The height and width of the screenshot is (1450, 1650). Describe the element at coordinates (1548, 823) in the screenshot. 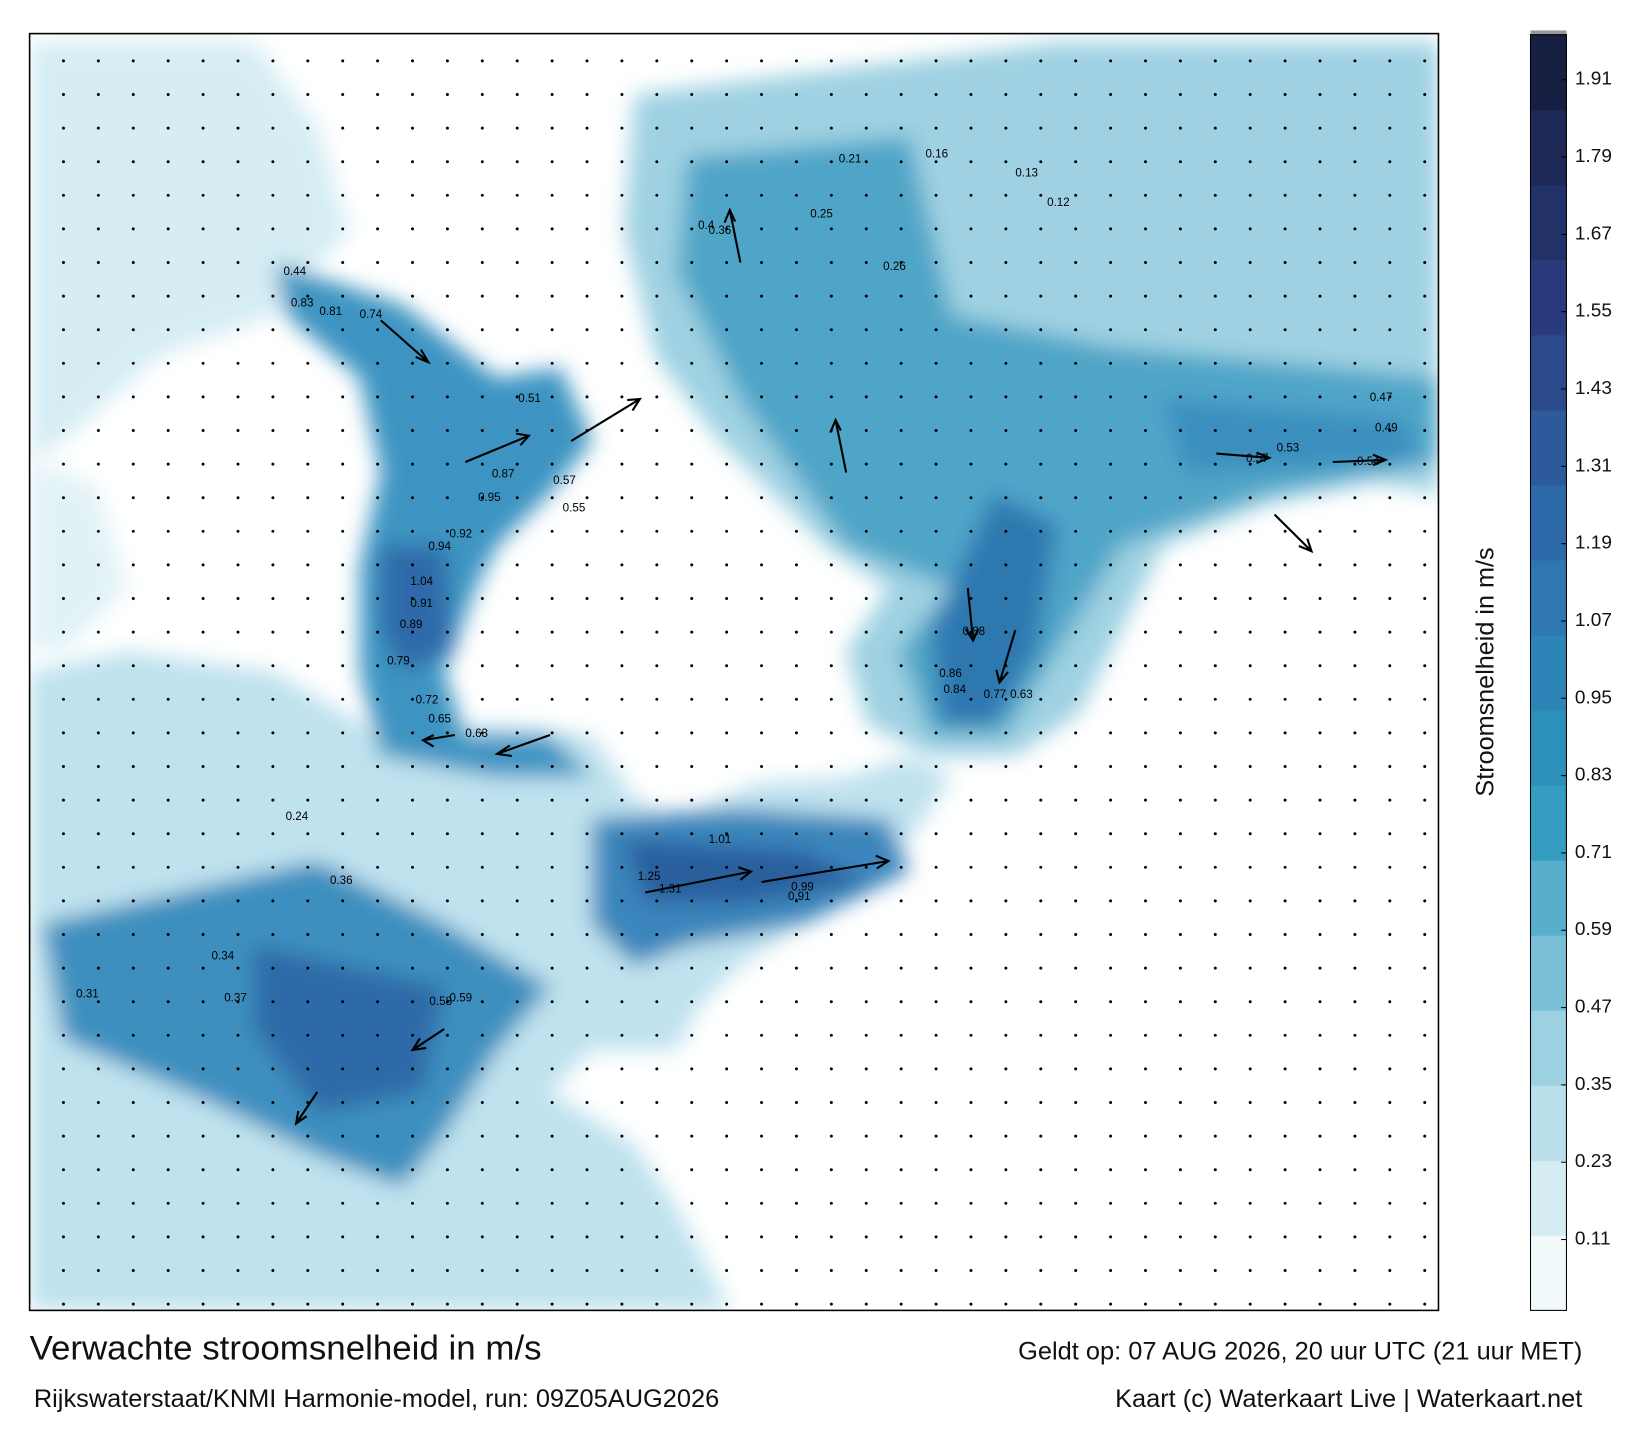

I see `colorbar-band` at that location.